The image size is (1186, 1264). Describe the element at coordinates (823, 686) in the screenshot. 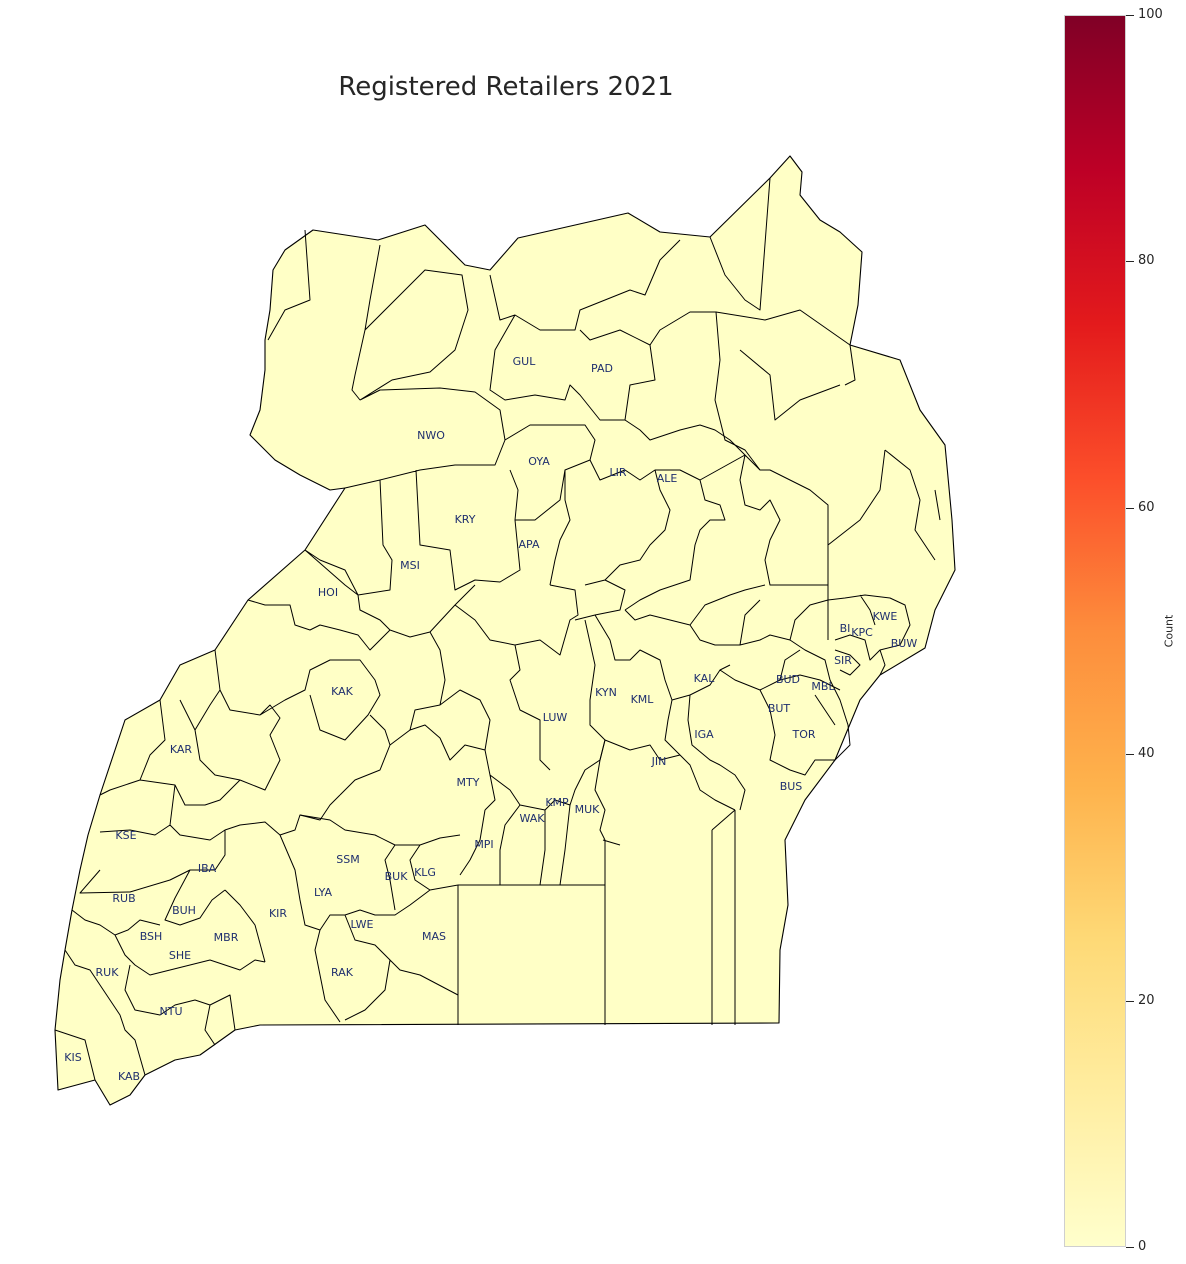

I see `label-MBL: MBL` at that location.